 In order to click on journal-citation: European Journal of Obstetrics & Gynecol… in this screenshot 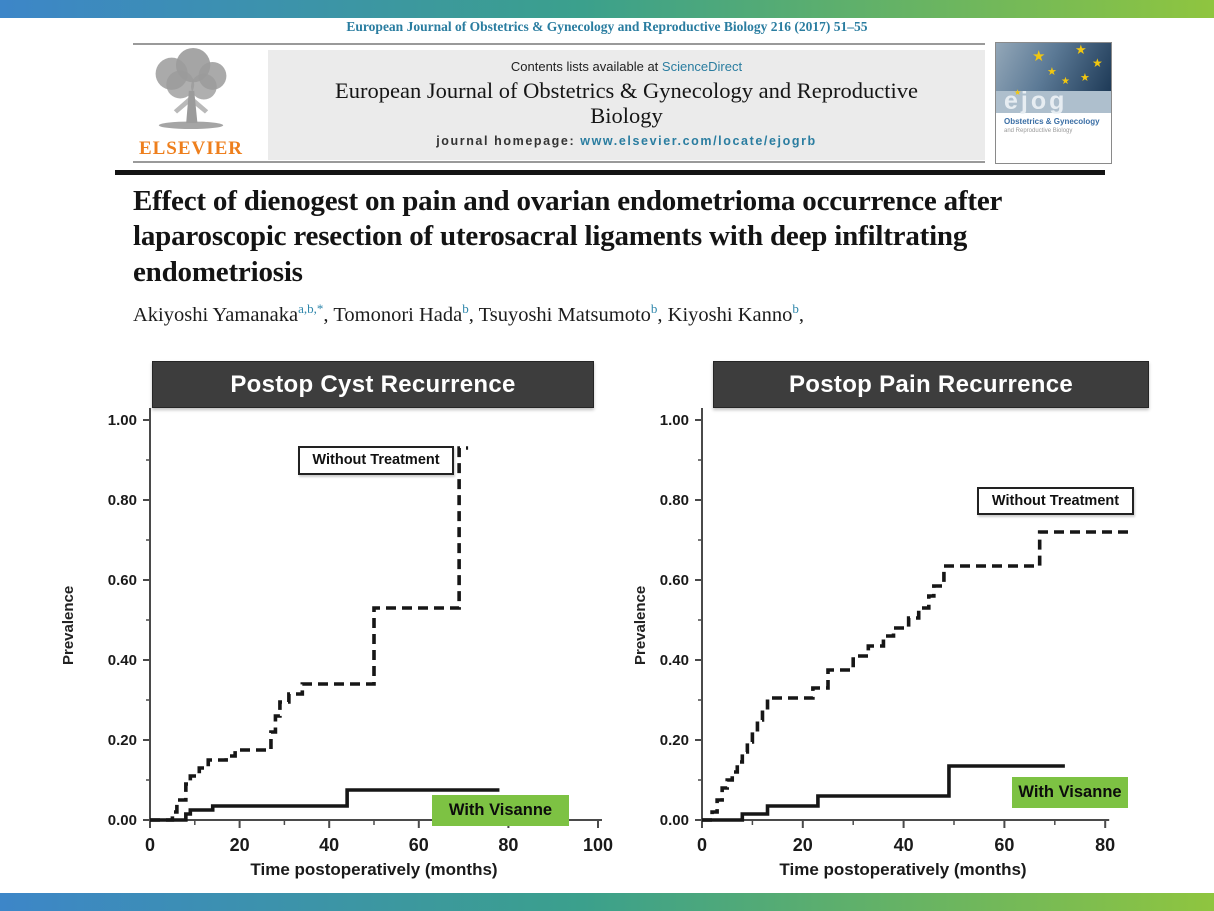, I will do `click(607, 26)`.